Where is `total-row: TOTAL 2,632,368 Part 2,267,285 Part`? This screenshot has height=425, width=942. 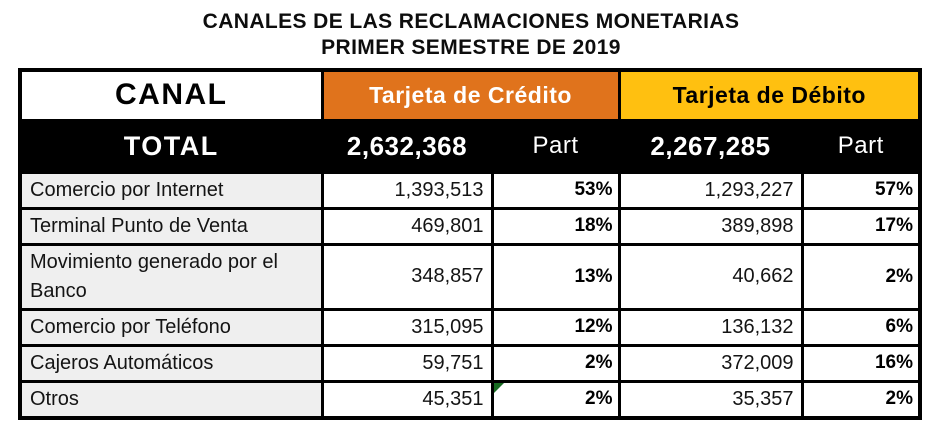 total-row: TOTAL 2,632,368 Part 2,267,285 Part is located at coordinates (470, 146).